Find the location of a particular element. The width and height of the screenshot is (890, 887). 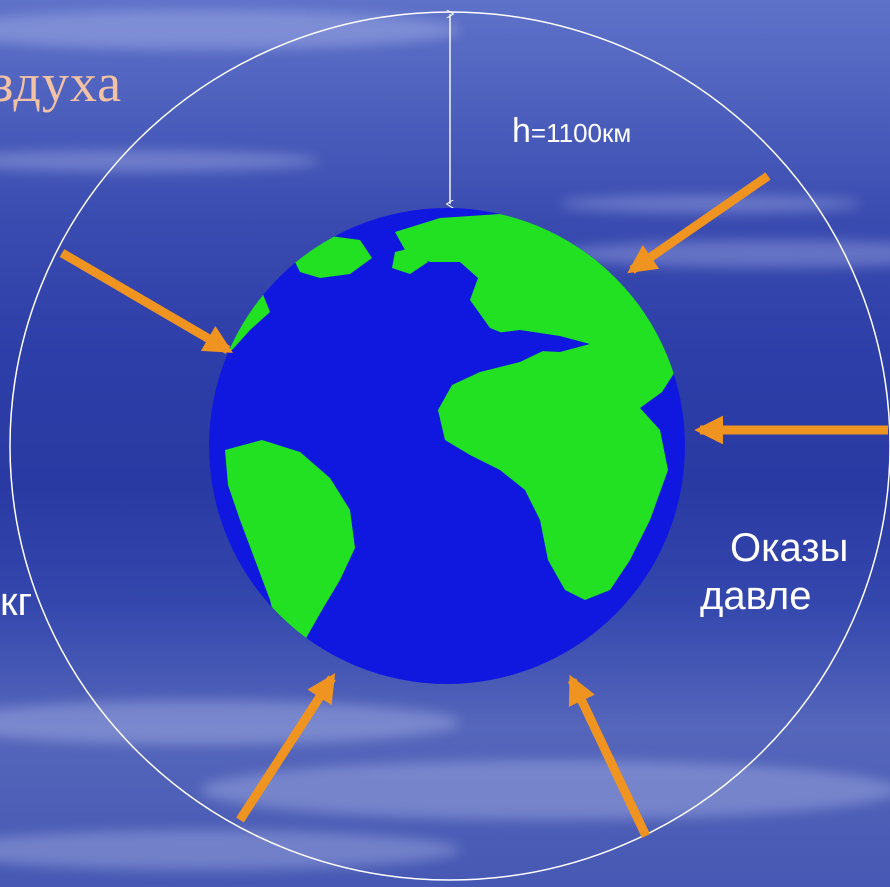

right-caption-line-2: давле is located at coordinates (756, 596).